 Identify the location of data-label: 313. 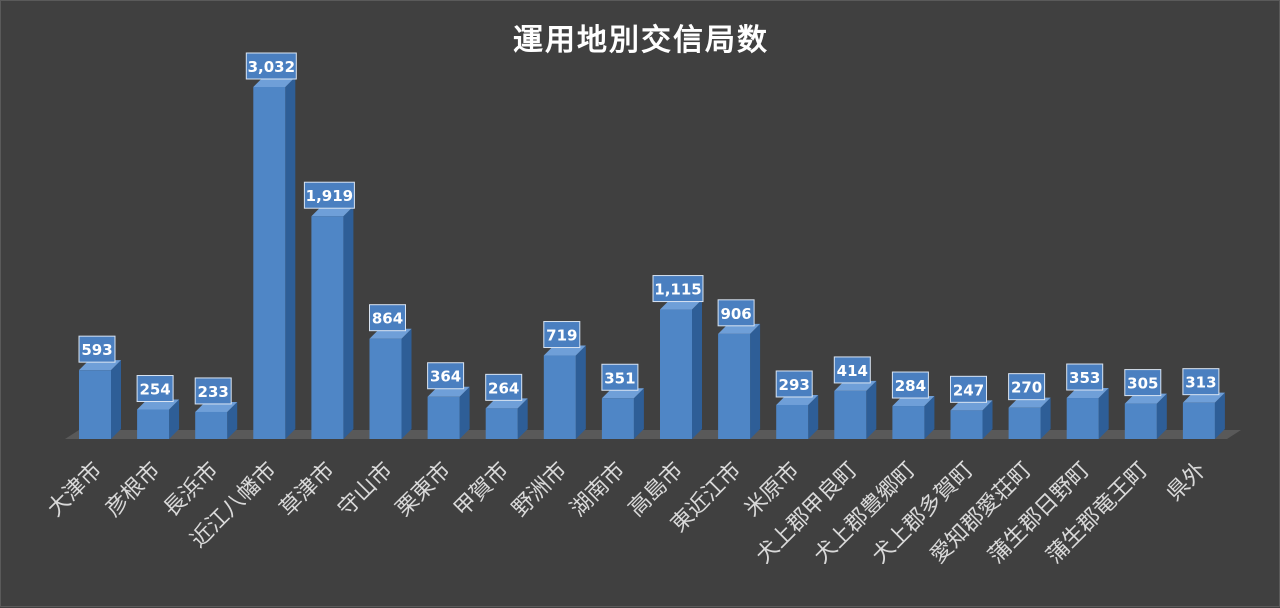
(1200, 383).